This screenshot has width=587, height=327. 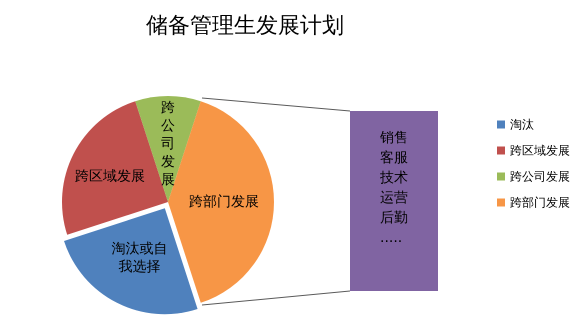 What do you see at coordinates (393, 138) in the screenshot?
I see `text: 销售` at bounding box center [393, 138].